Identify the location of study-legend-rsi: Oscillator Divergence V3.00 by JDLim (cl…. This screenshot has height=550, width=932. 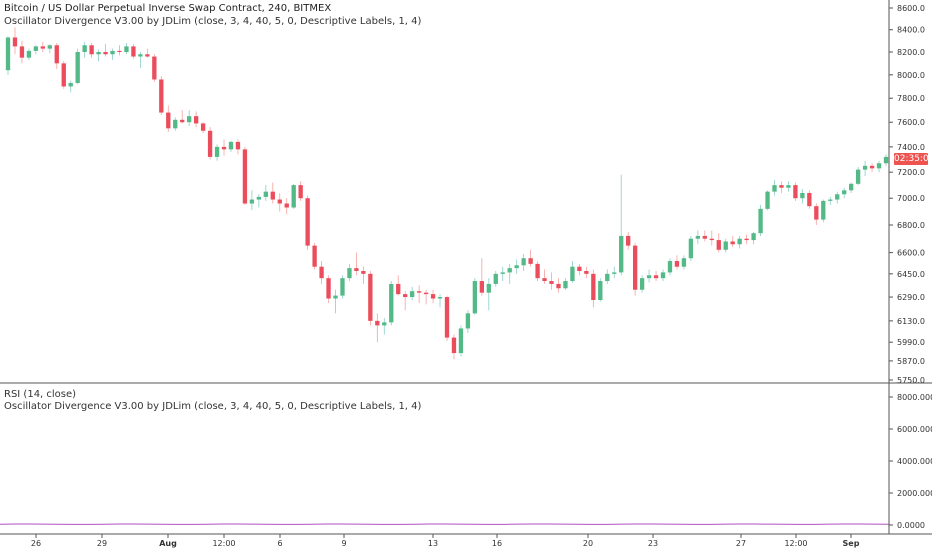
(213, 406).